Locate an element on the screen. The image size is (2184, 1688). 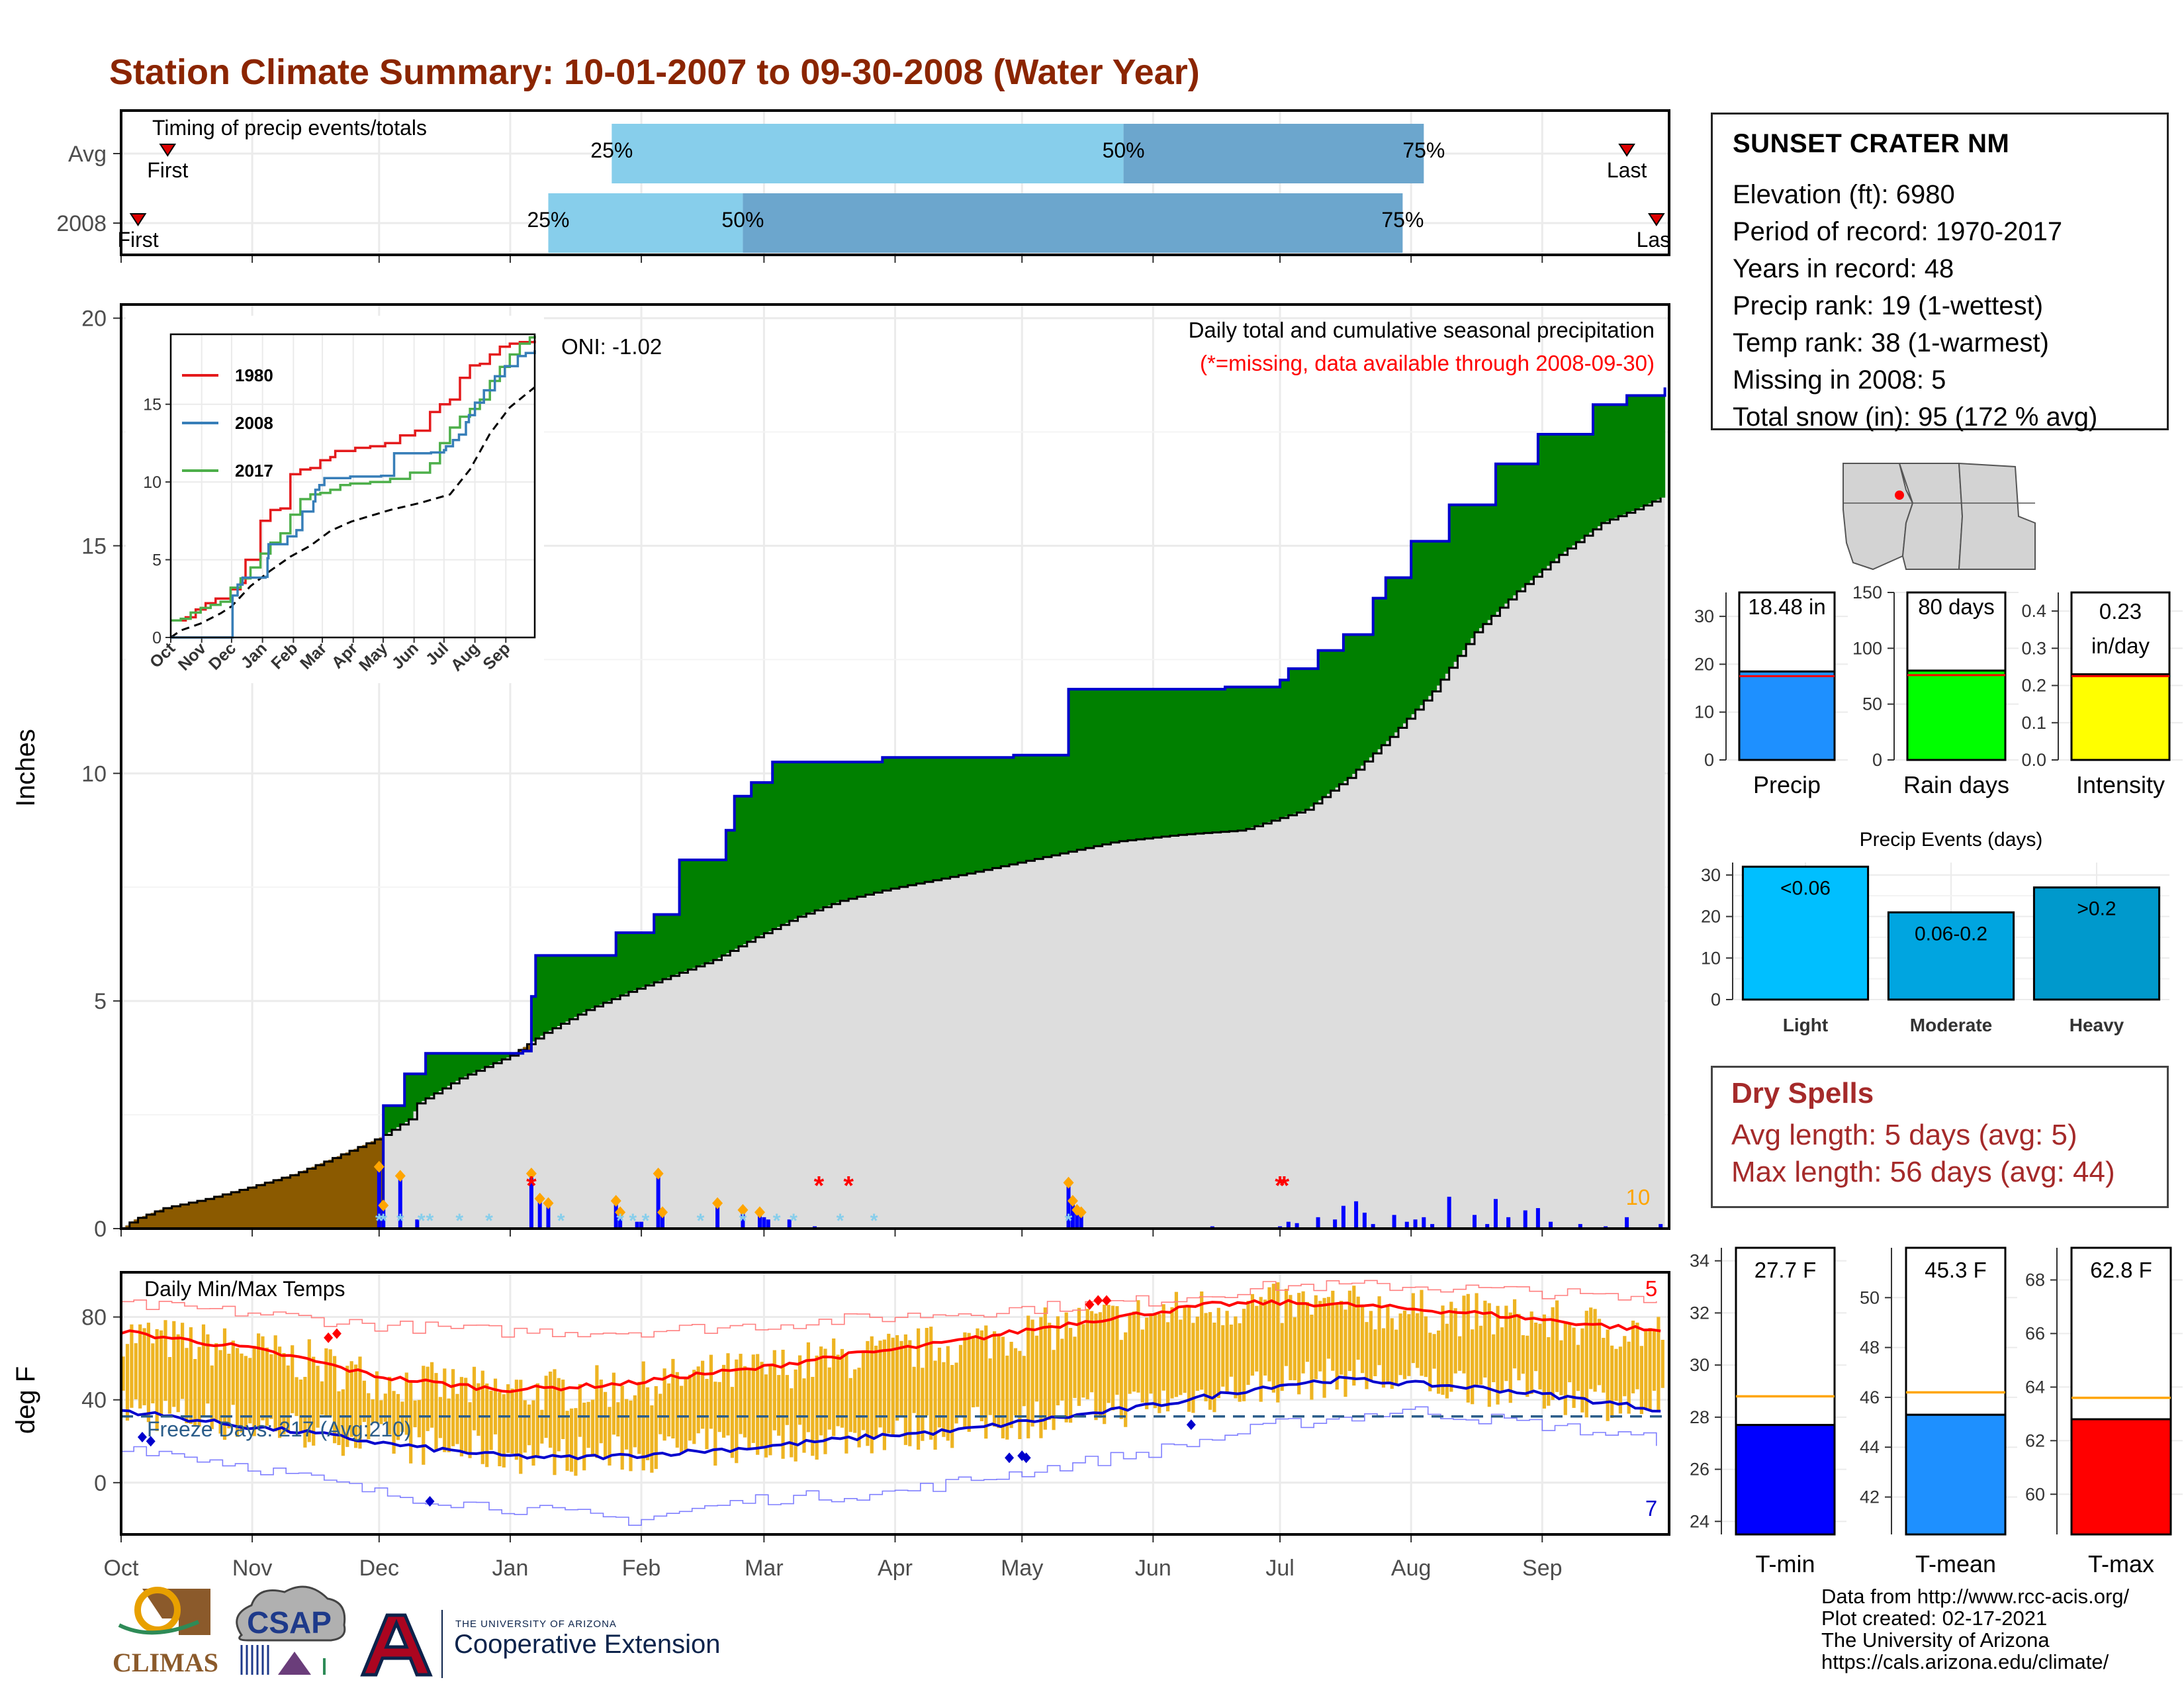
total-ytick-label: 0.1 is located at coordinates (2033, 723).